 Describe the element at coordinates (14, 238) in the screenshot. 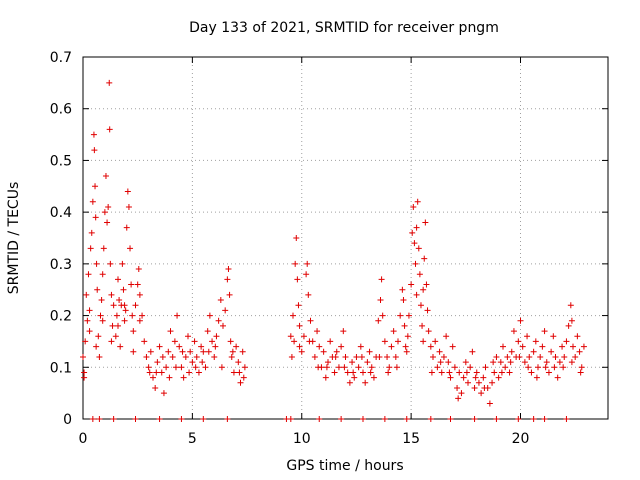

I see `y-axis-label: SRMTID / TECUs` at that location.